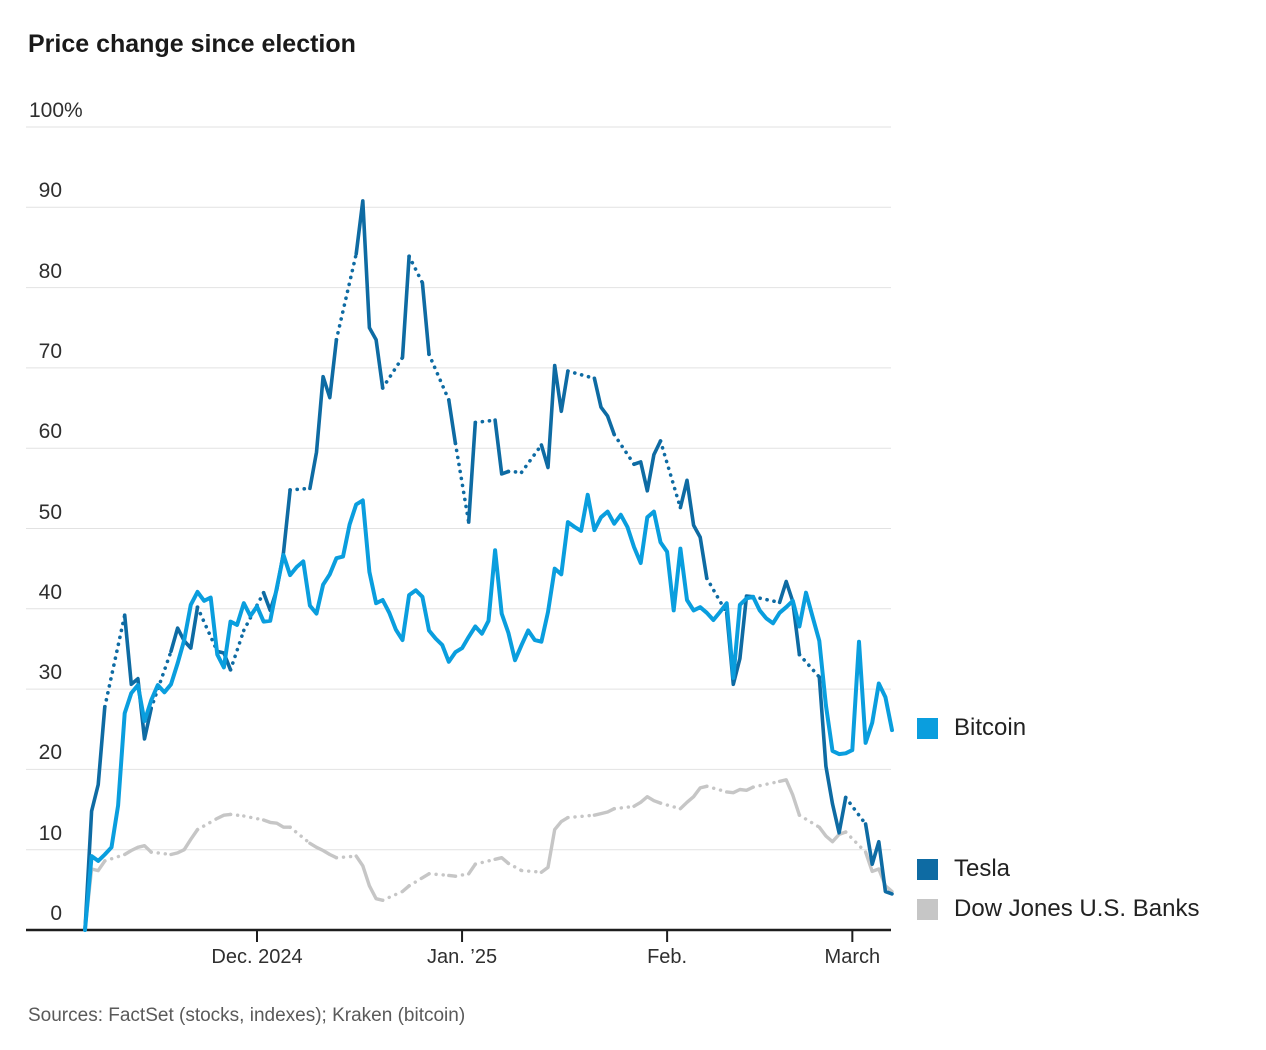 This screenshot has height=1050, width=1266. I want to click on legend-item-banks: Dow Jones U.S. Banks, so click(1058, 909).